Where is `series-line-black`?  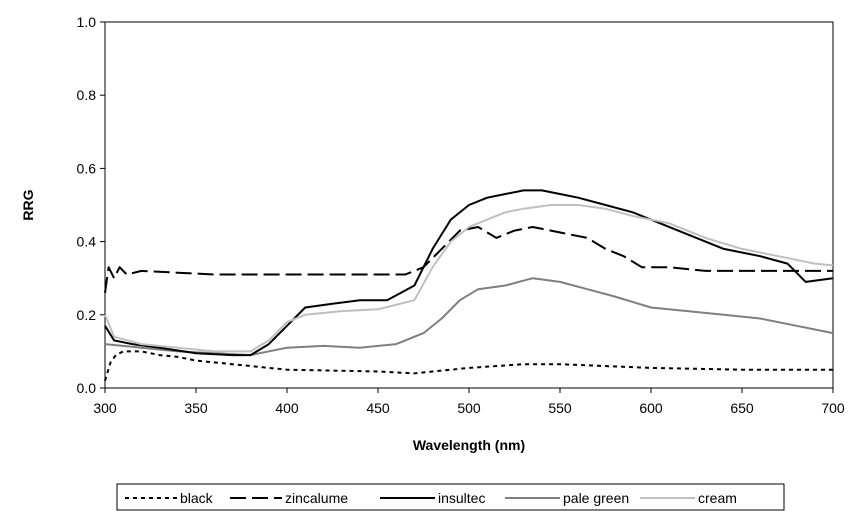 series-line-black is located at coordinates (468, 365).